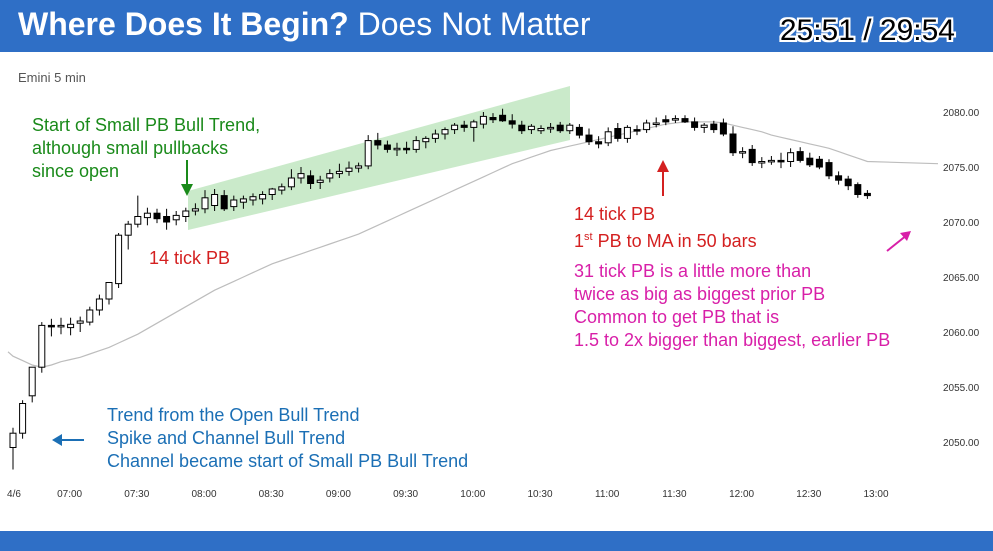 Image resolution: width=993 pixels, height=551 pixels. What do you see at coordinates (677, 317) in the screenshot?
I see `pink-line-3: Common to get PB that is` at bounding box center [677, 317].